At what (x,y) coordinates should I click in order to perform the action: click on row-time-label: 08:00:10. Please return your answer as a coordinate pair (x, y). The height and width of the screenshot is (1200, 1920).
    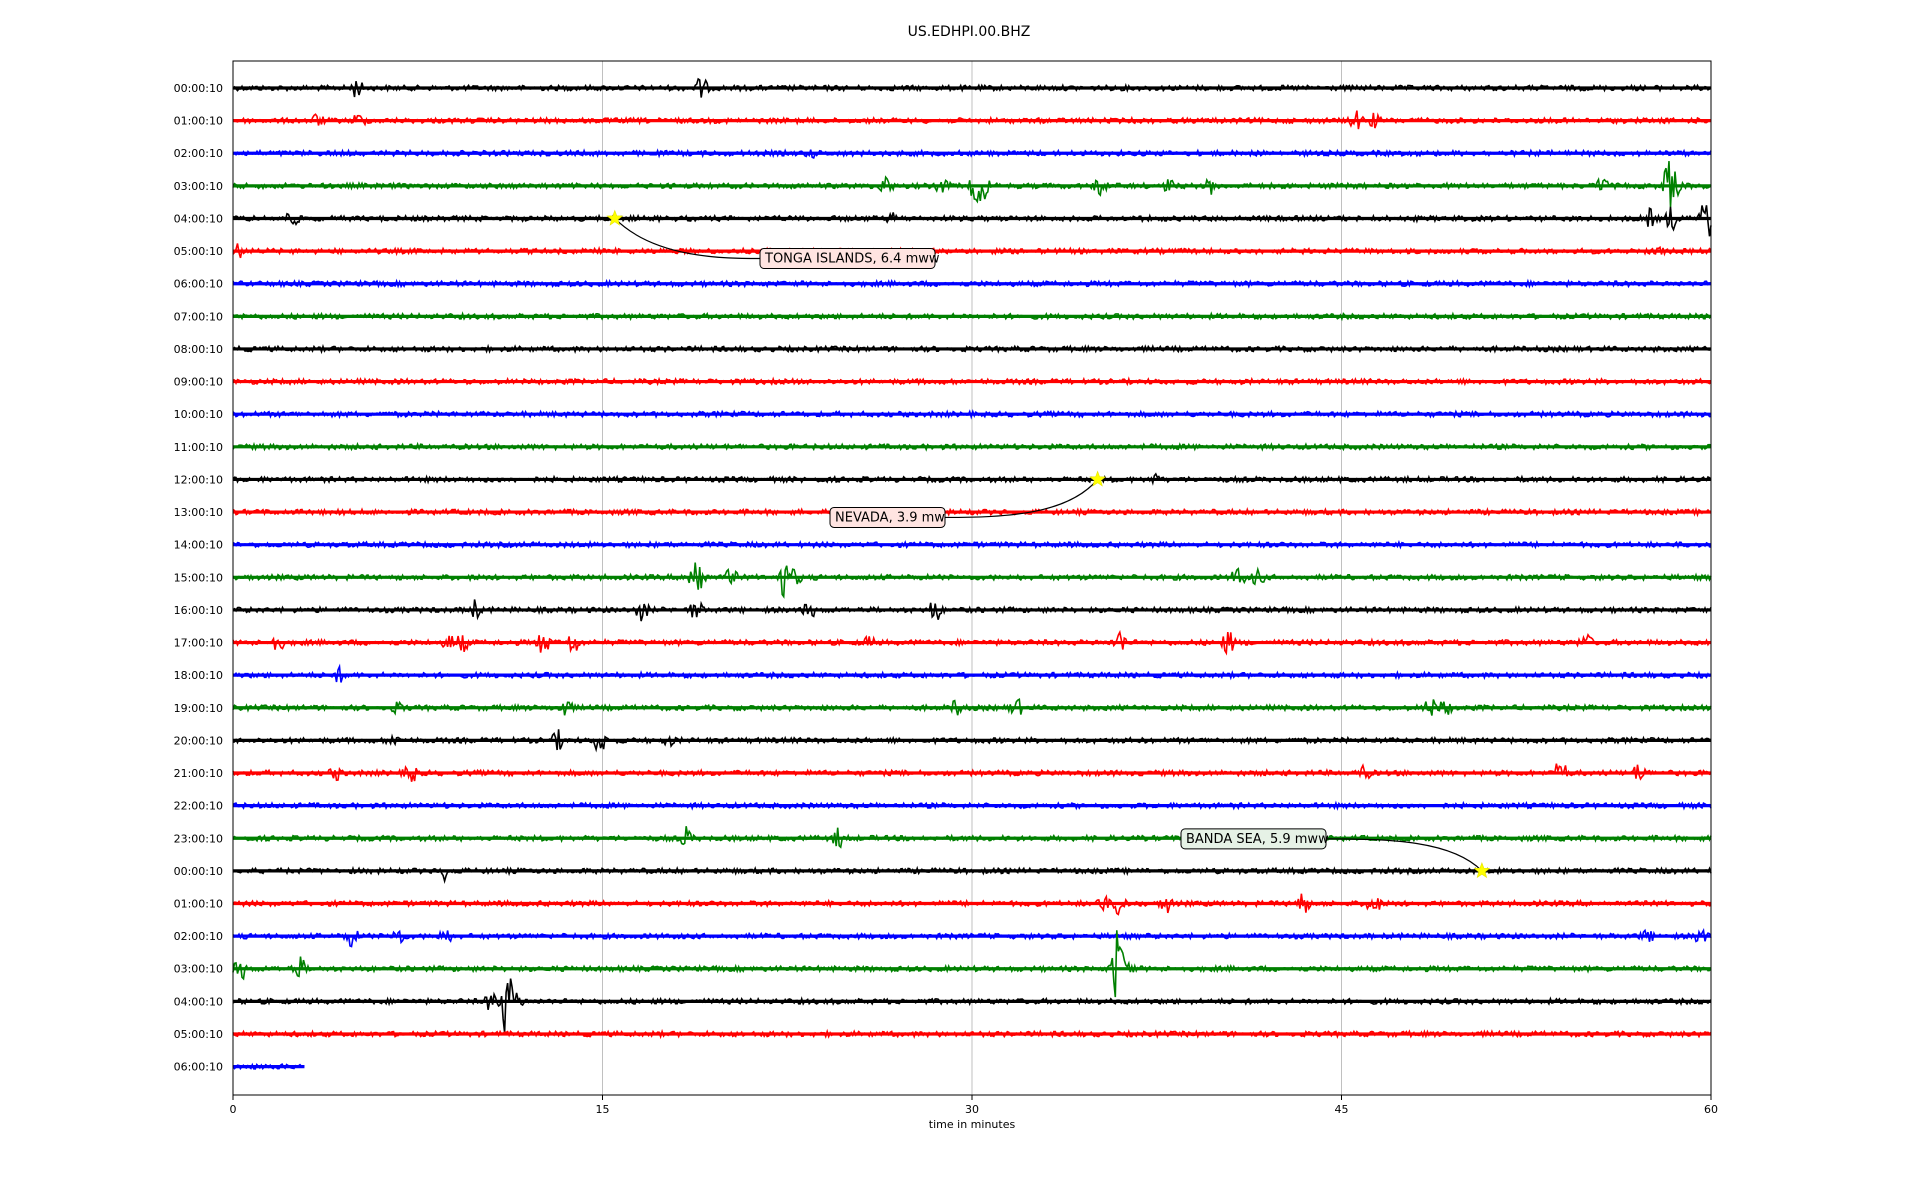
    Looking at the image, I should click on (198, 349).